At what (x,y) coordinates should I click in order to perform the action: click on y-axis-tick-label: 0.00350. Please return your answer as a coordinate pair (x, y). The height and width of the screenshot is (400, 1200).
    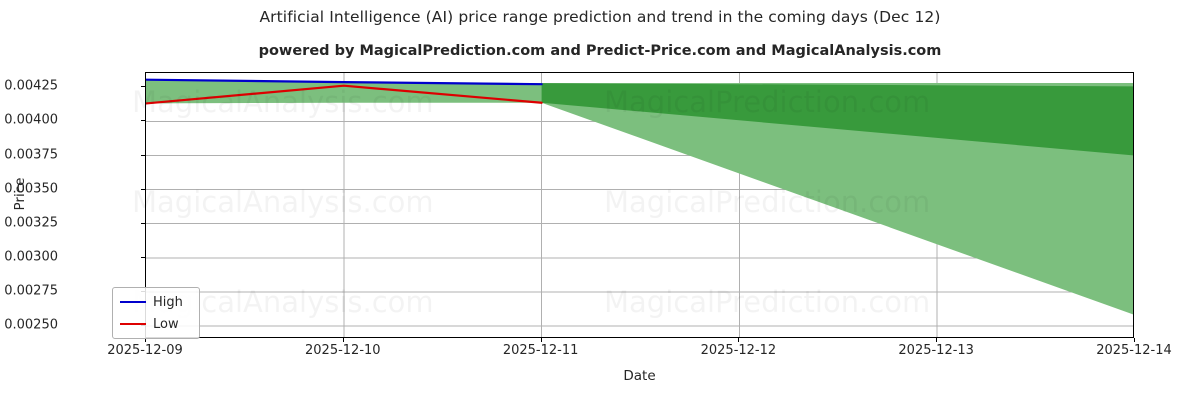
    Looking at the image, I should click on (31, 189).